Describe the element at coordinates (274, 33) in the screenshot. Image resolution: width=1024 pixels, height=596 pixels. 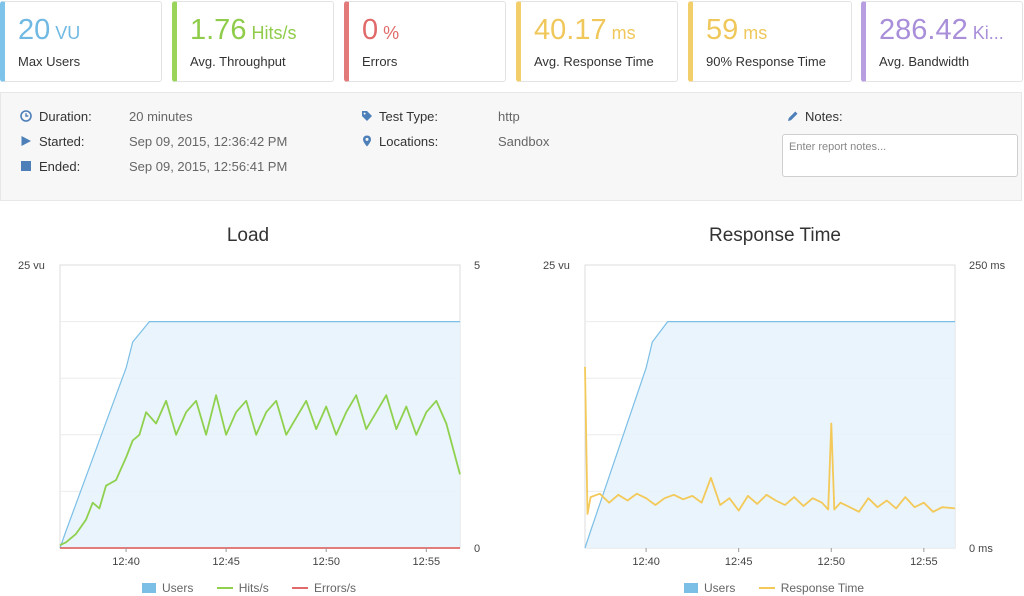
I see `card-unit: Hits/s` at that location.